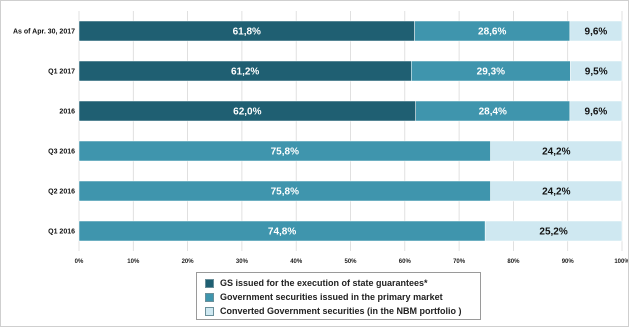 The width and height of the screenshot is (629, 327). I want to click on data-label: 29,3%, so click(491, 72).